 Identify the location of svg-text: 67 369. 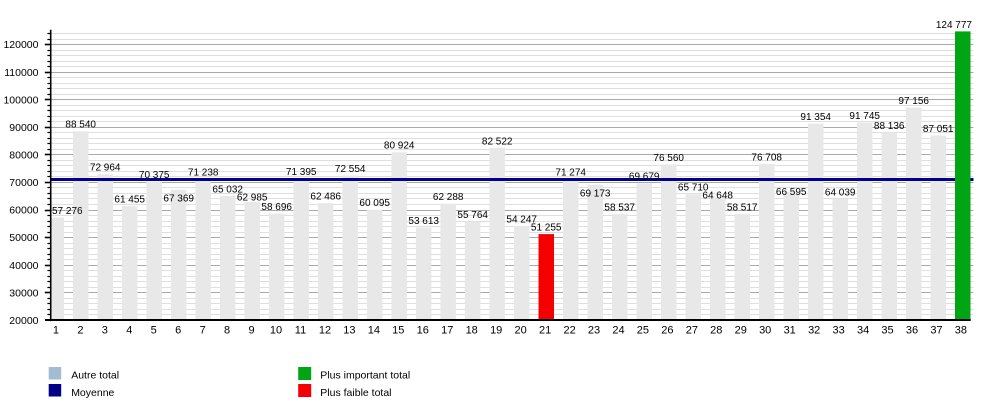
(178, 198).